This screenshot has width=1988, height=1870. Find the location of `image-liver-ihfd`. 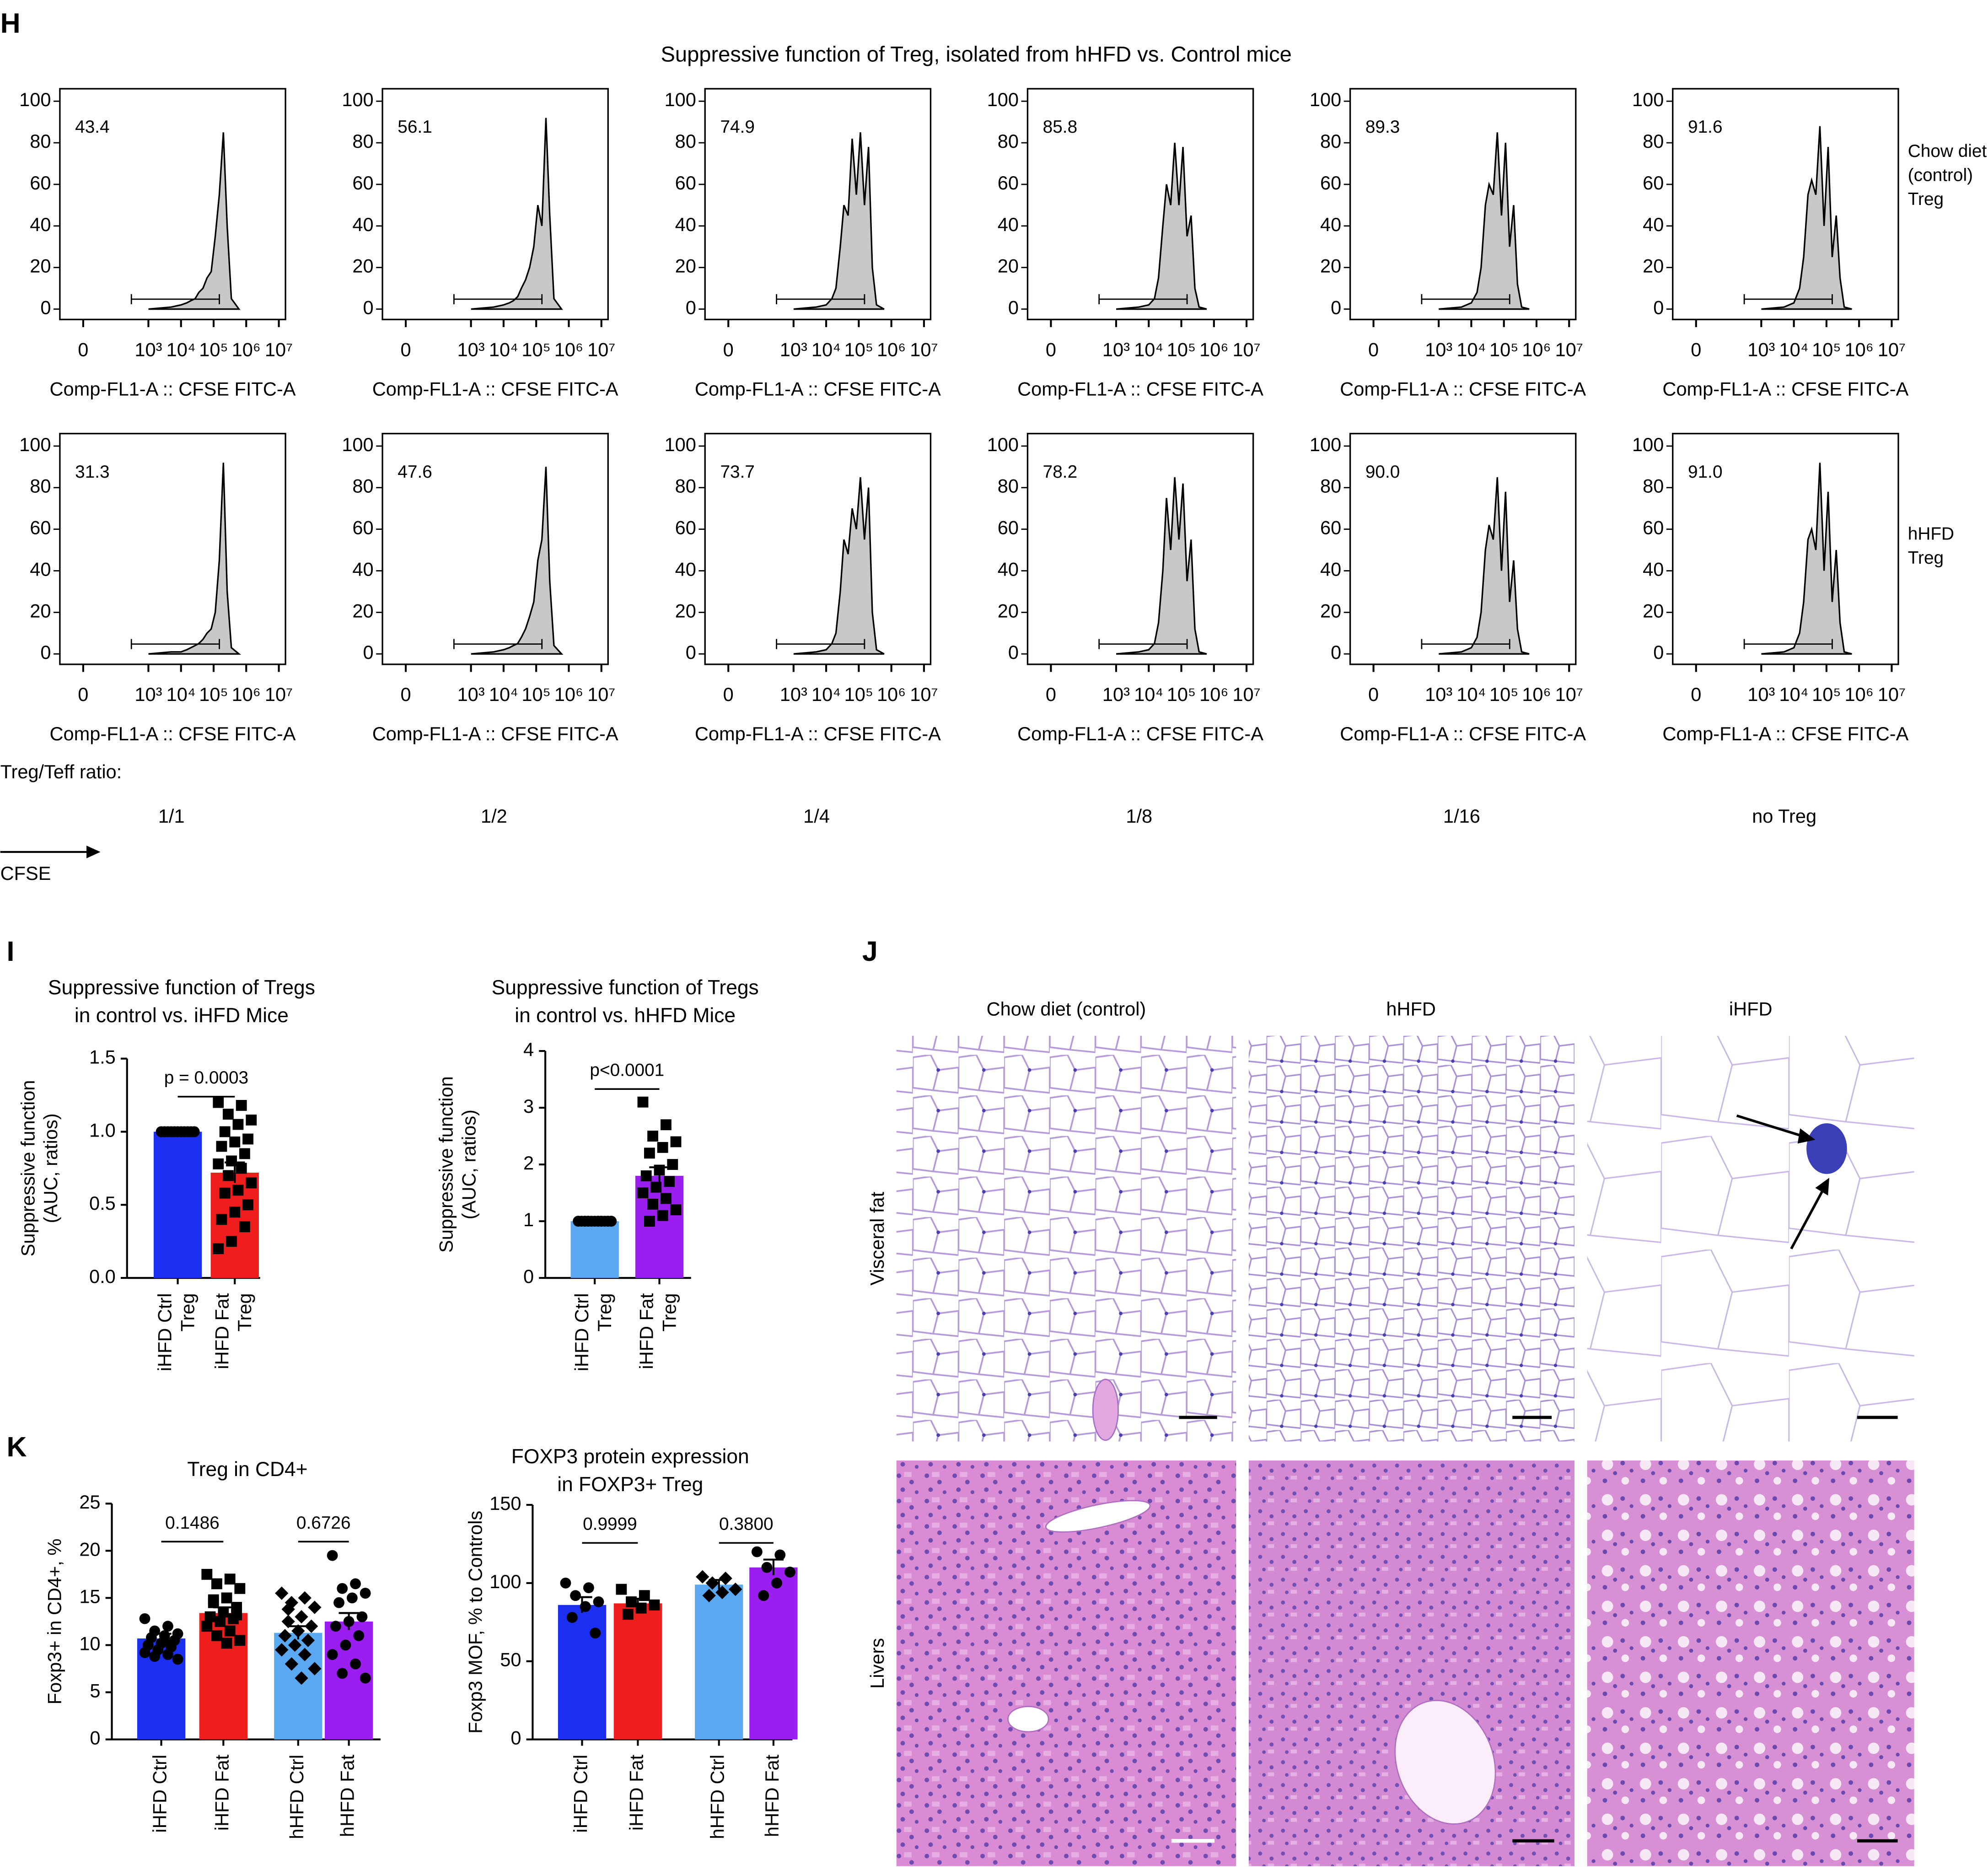

image-liver-ihfd is located at coordinates (1751, 1663).